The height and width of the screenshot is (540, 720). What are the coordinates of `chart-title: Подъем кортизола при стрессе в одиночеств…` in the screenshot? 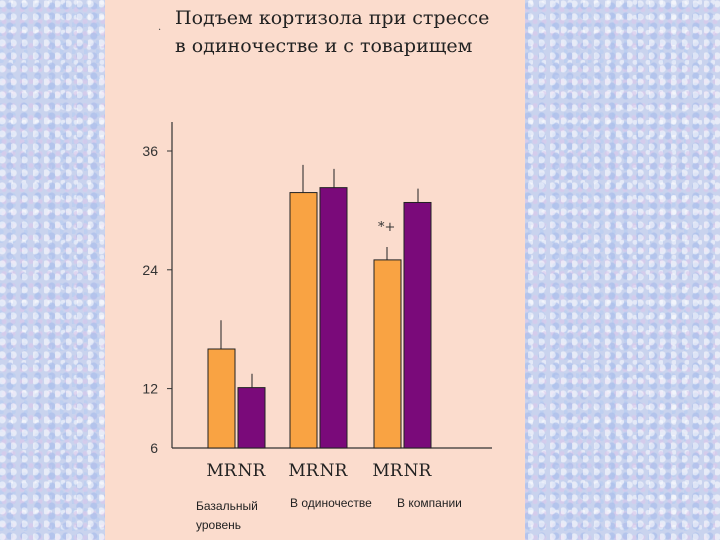 It's located at (347, 32).